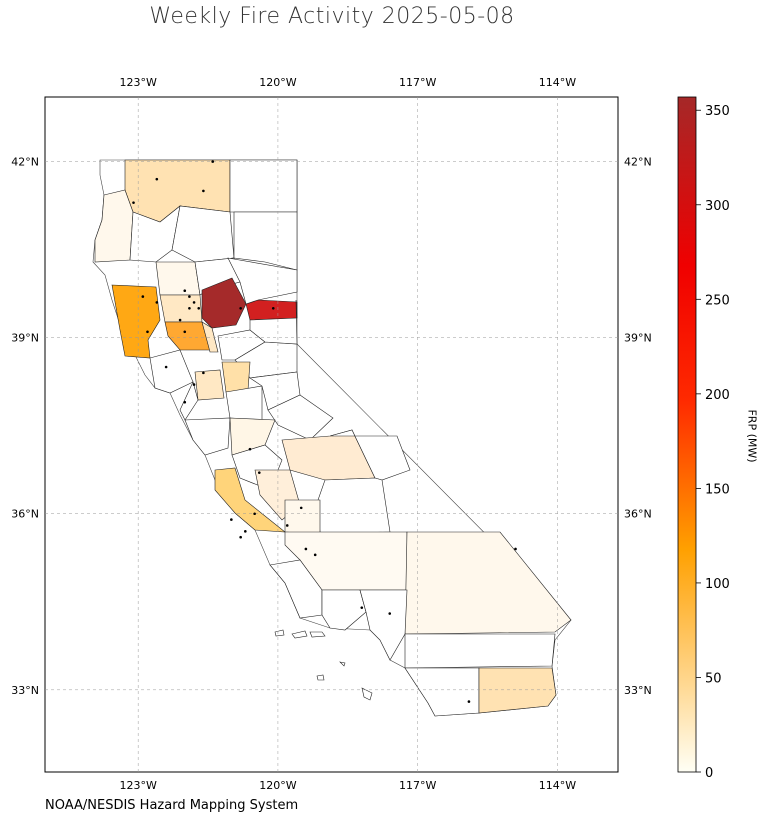 Image resolution: width=769 pixels, height=824 pixels. Describe the element at coordinates (323, 665) in the screenshot. I see `channel-islands` at that location.